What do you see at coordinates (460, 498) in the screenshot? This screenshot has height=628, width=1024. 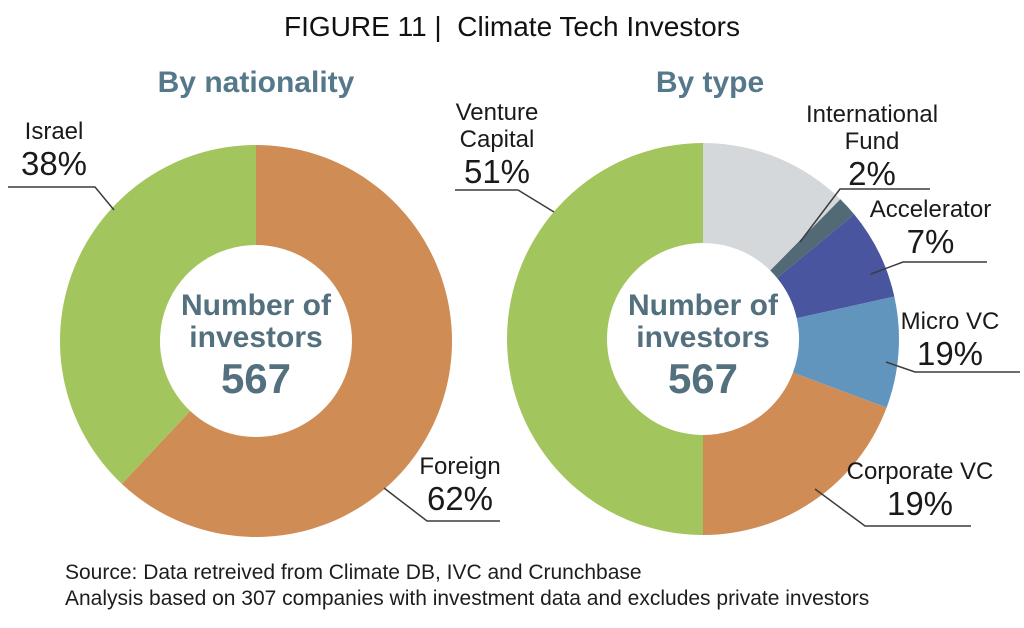 I see `callout-percent-foreign: 62%` at bounding box center [460, 498].